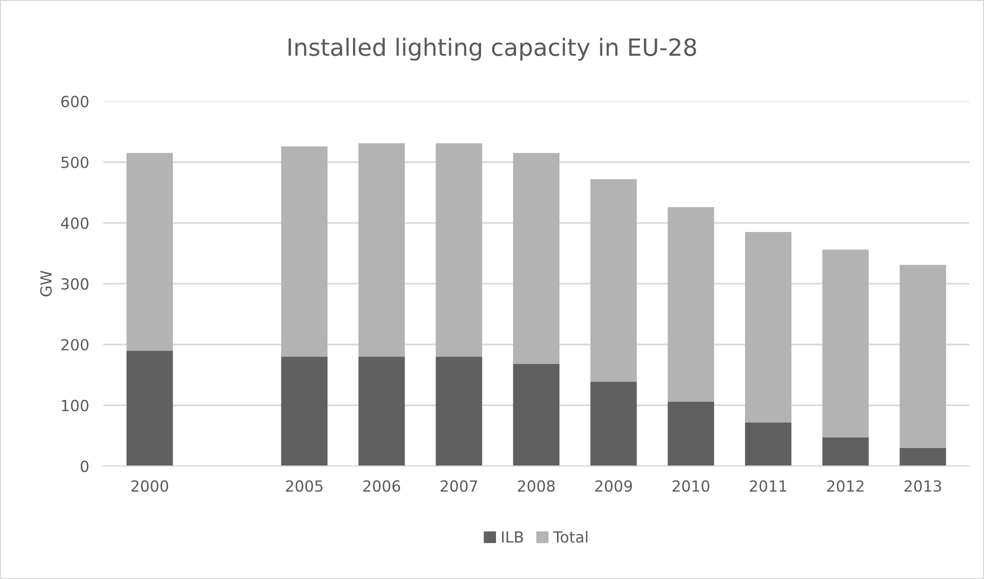 The width and height of the screenshot is (984, 579). I want to click on y-tick-label: 600, so click(74, 102).